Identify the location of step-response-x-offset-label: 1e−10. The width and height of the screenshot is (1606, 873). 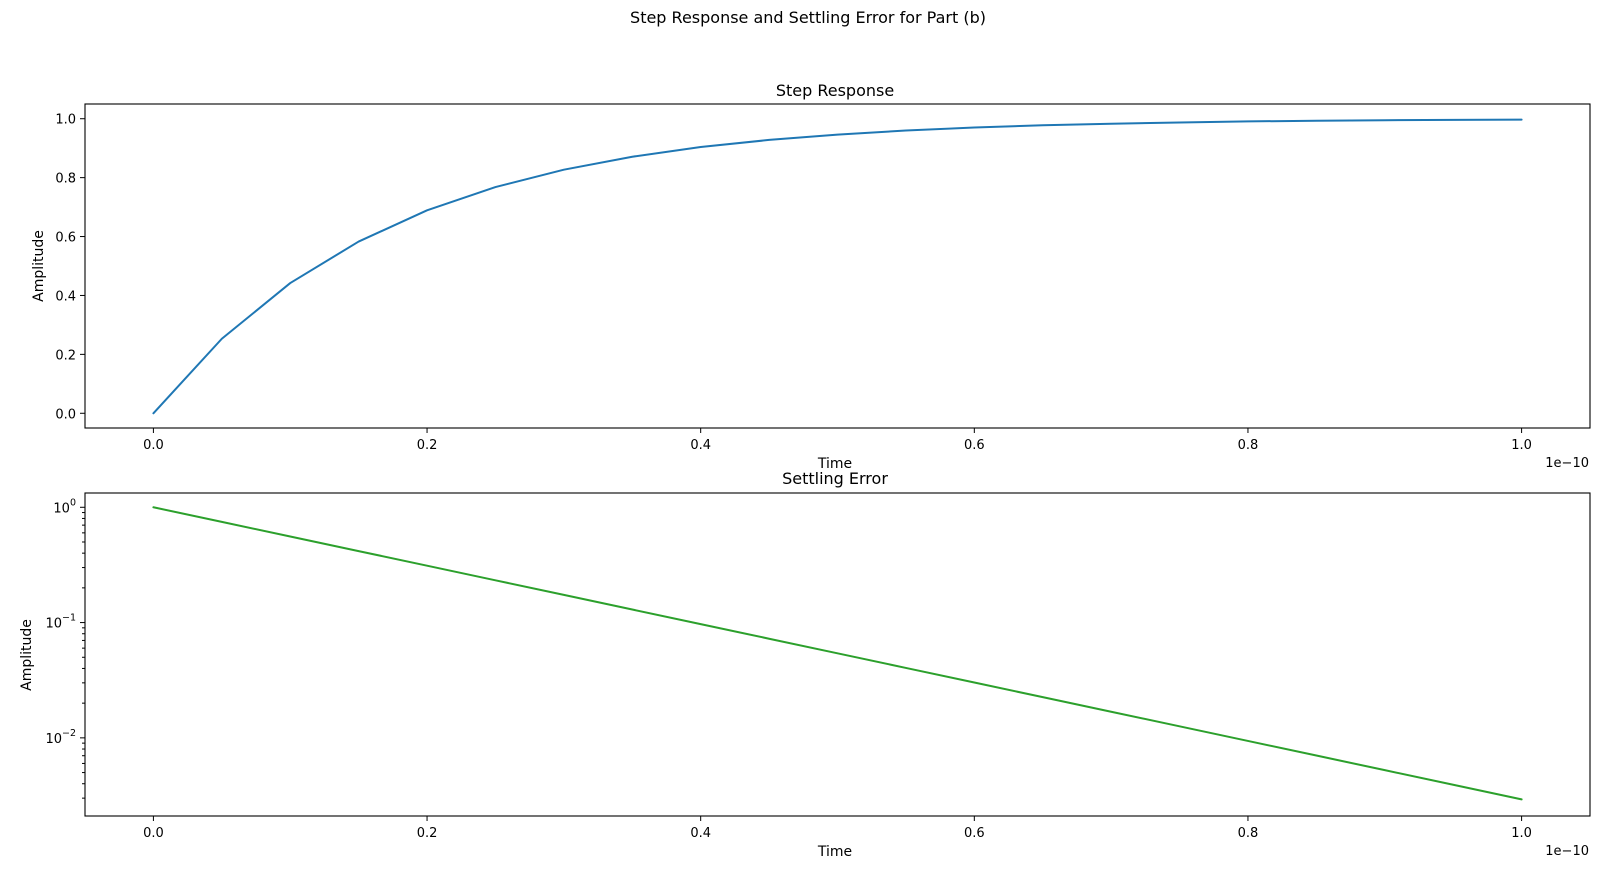
(1567, 463).